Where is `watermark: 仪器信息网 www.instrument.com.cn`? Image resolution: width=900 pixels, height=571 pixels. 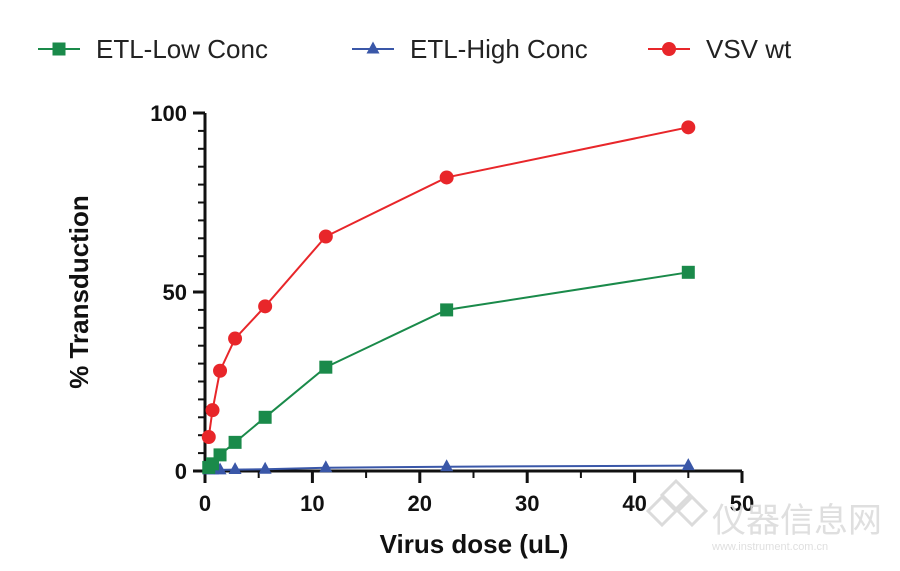 watermark: 仪器信息网 www.instrument.com.cn is located at coordinates (763, 515).